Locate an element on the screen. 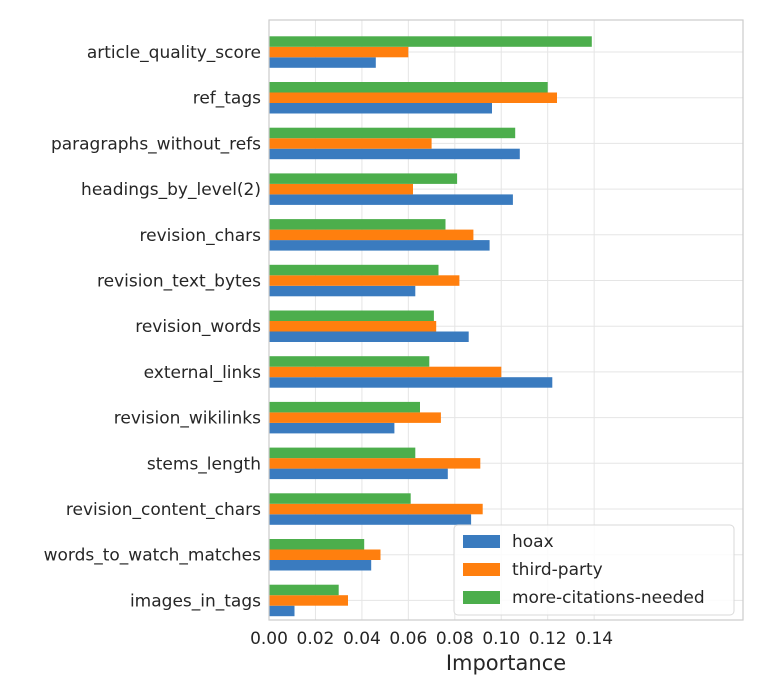 This screenshot has width=764, height=695. bar-more-citations-needed-headings_by_level(2) is located at coordinates (363, 178).